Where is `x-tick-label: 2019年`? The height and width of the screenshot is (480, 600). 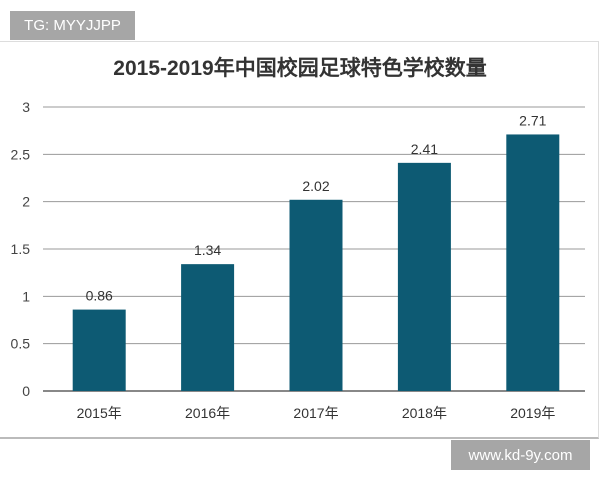 x-tick-label: 2019年 is located at coordinates (532, 413).